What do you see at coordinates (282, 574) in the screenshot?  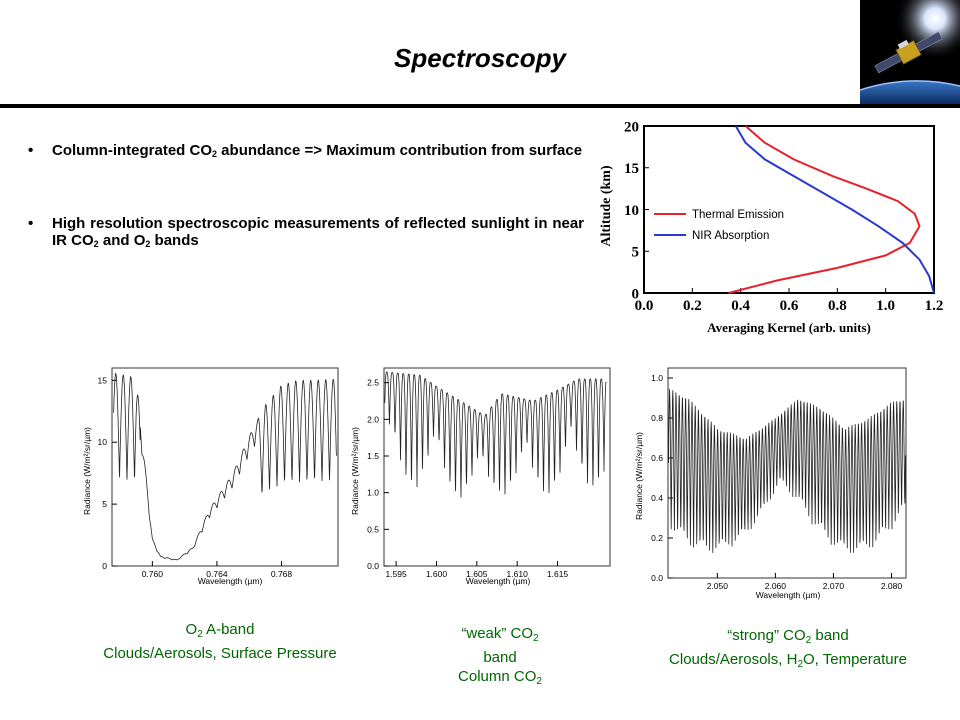 I see `x-tick-label: 0.768` at bounding box center [282, 574].